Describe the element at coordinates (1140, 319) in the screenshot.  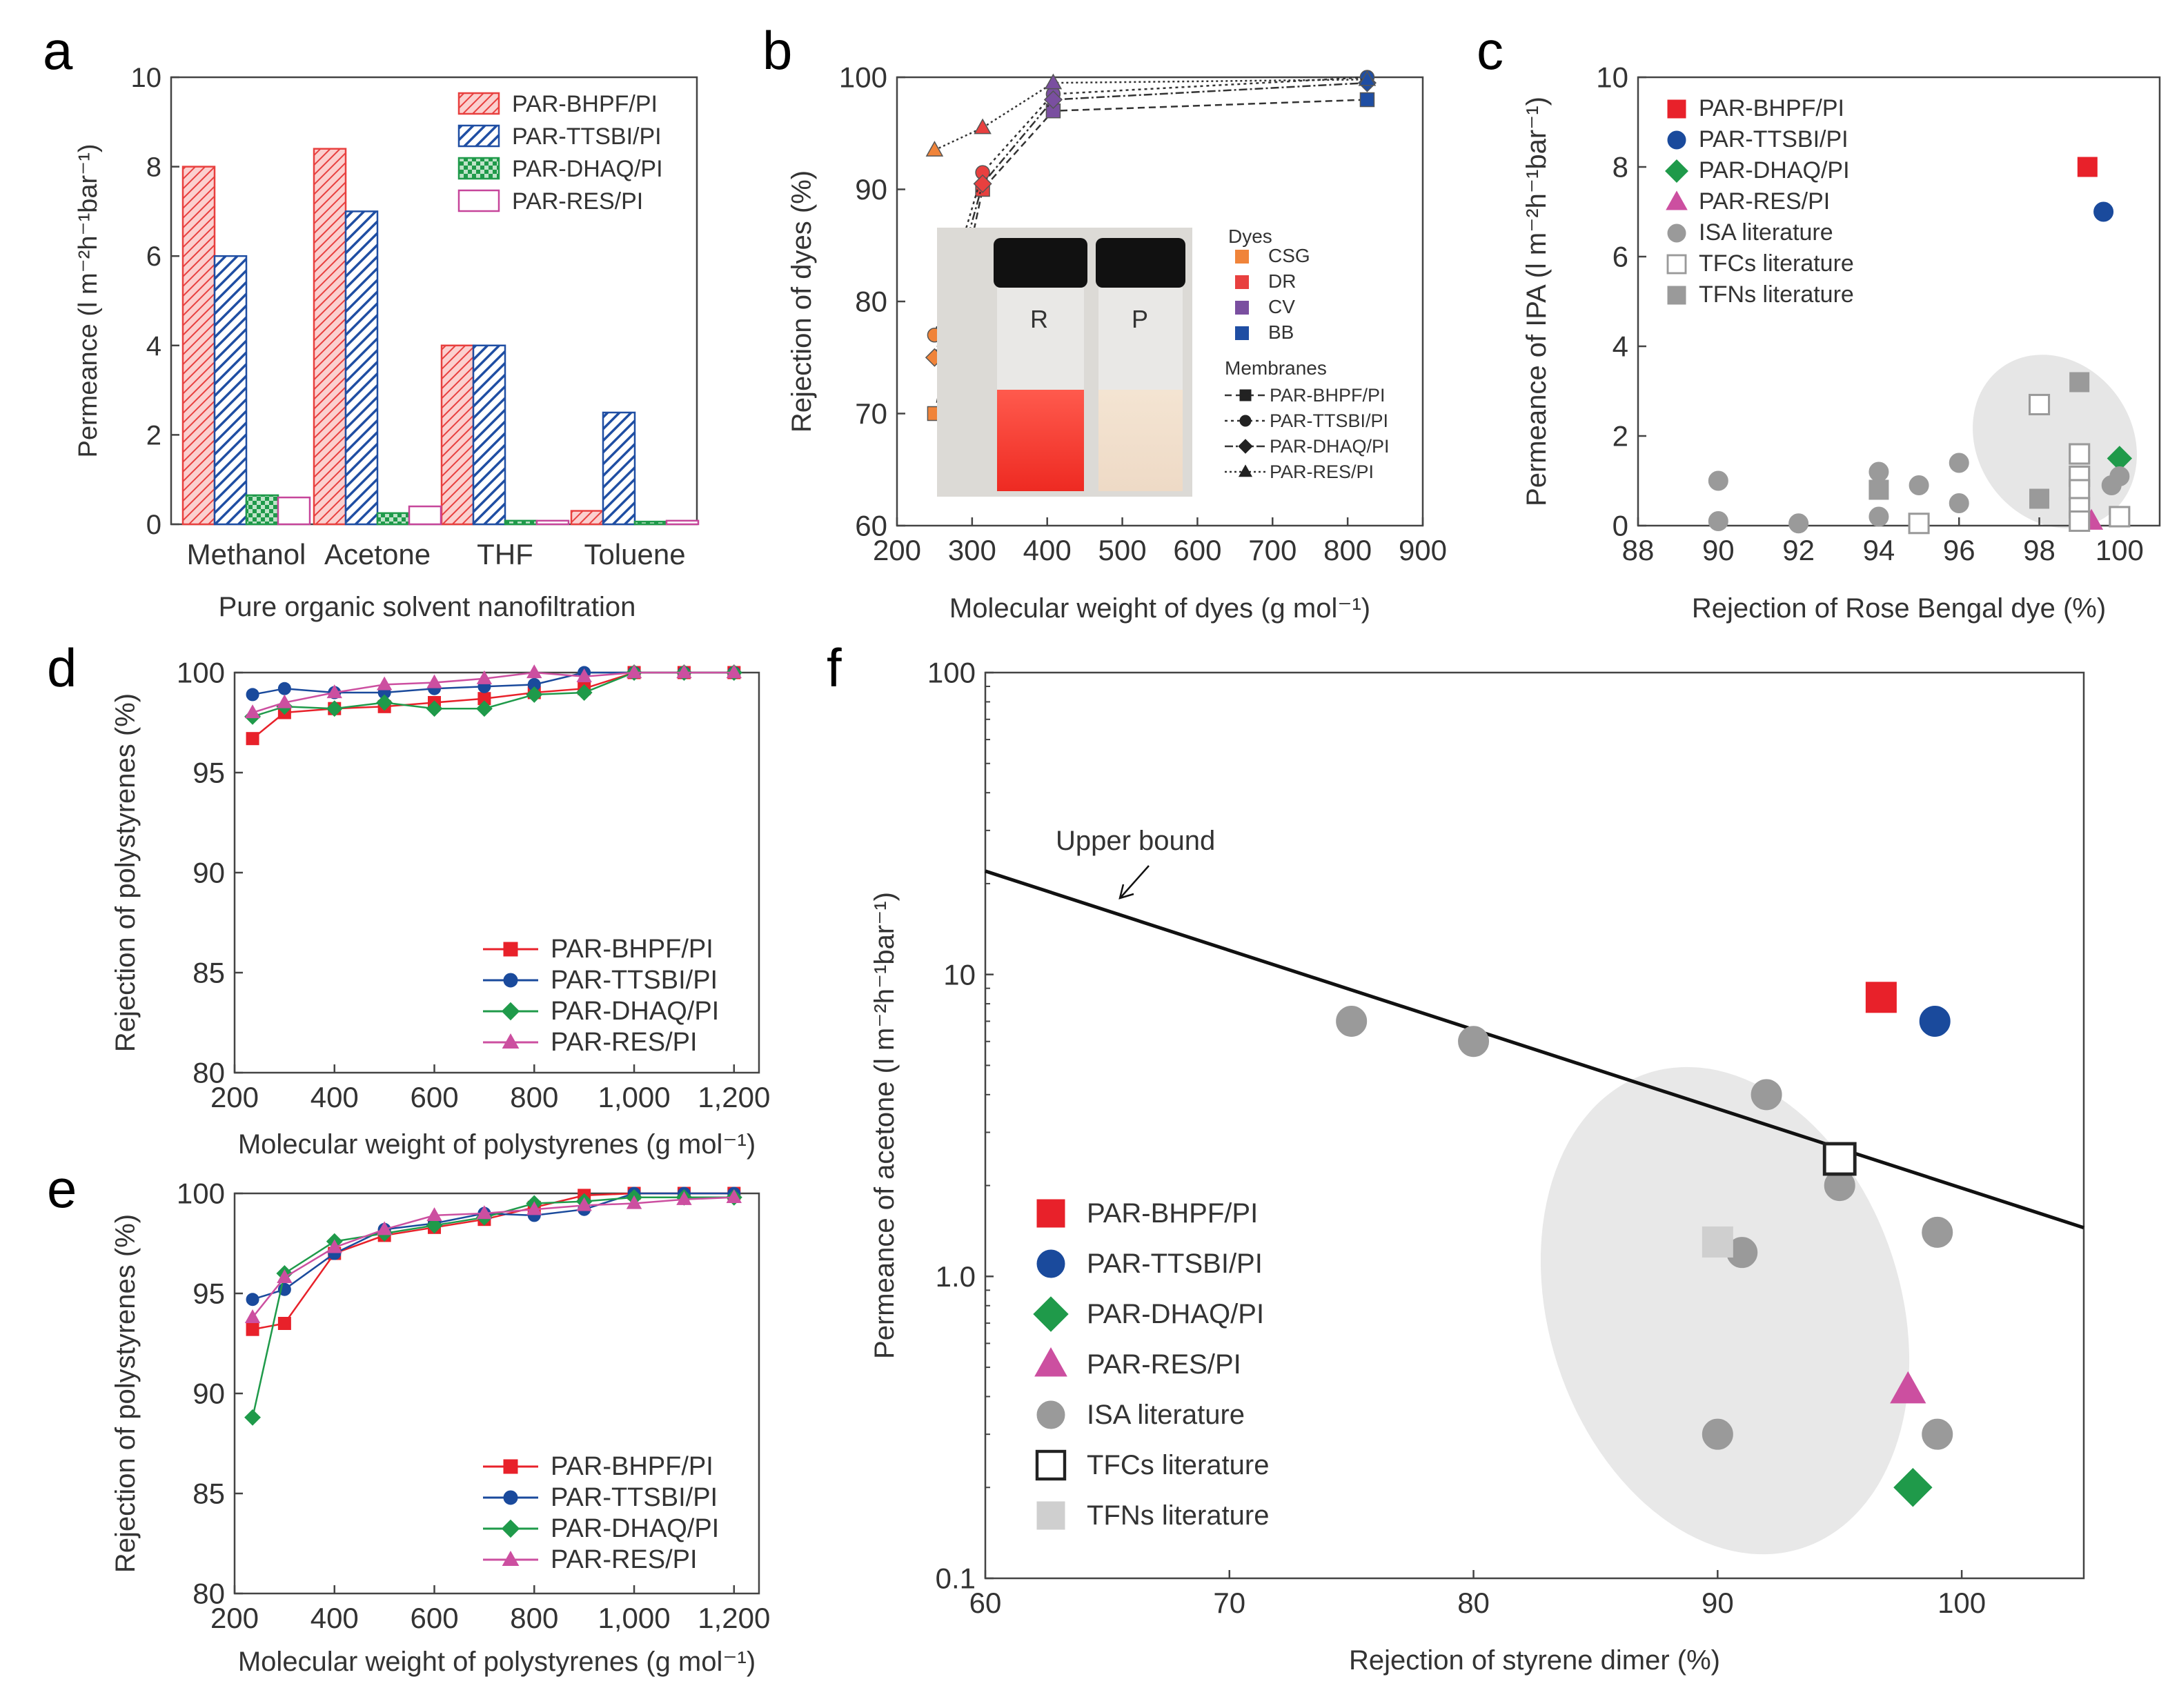
I see `vial-p-label: P` at that location.